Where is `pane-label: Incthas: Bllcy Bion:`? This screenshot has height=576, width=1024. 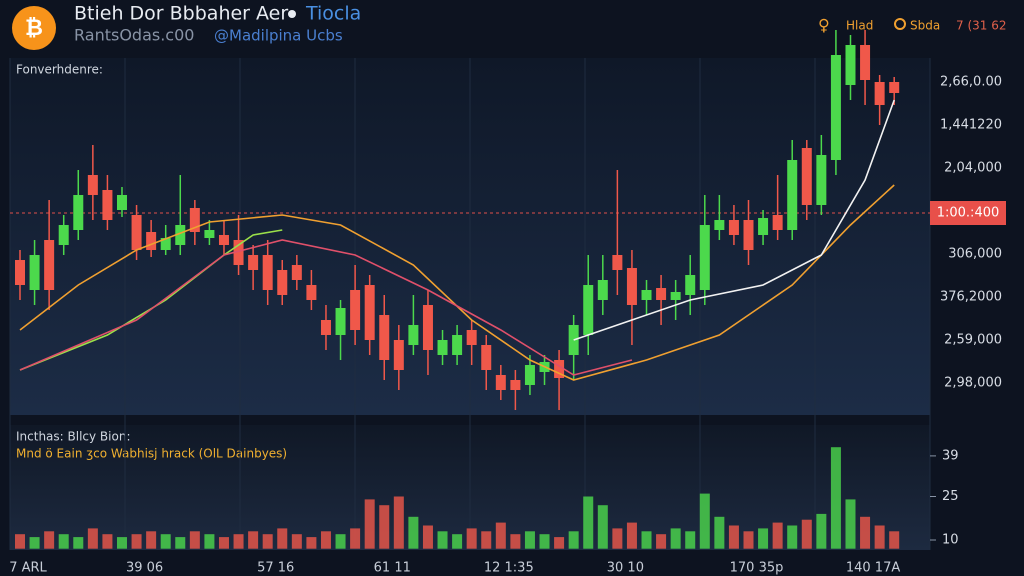
pane-label: Incthas: Bllcy Bion: is located at coordinates (73, 437).